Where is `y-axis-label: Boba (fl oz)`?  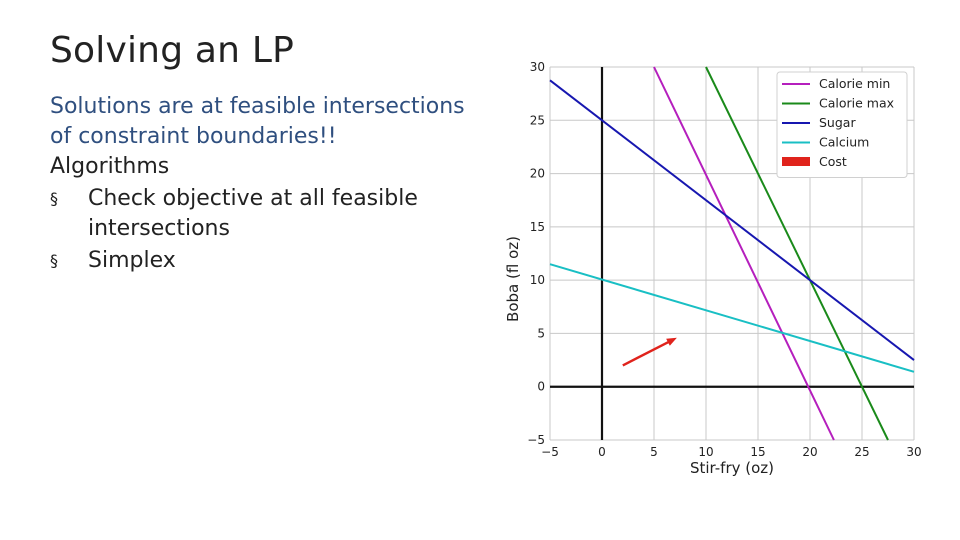
y-axis-label: Boba (fl oz) is located at coordinates (513, 279).